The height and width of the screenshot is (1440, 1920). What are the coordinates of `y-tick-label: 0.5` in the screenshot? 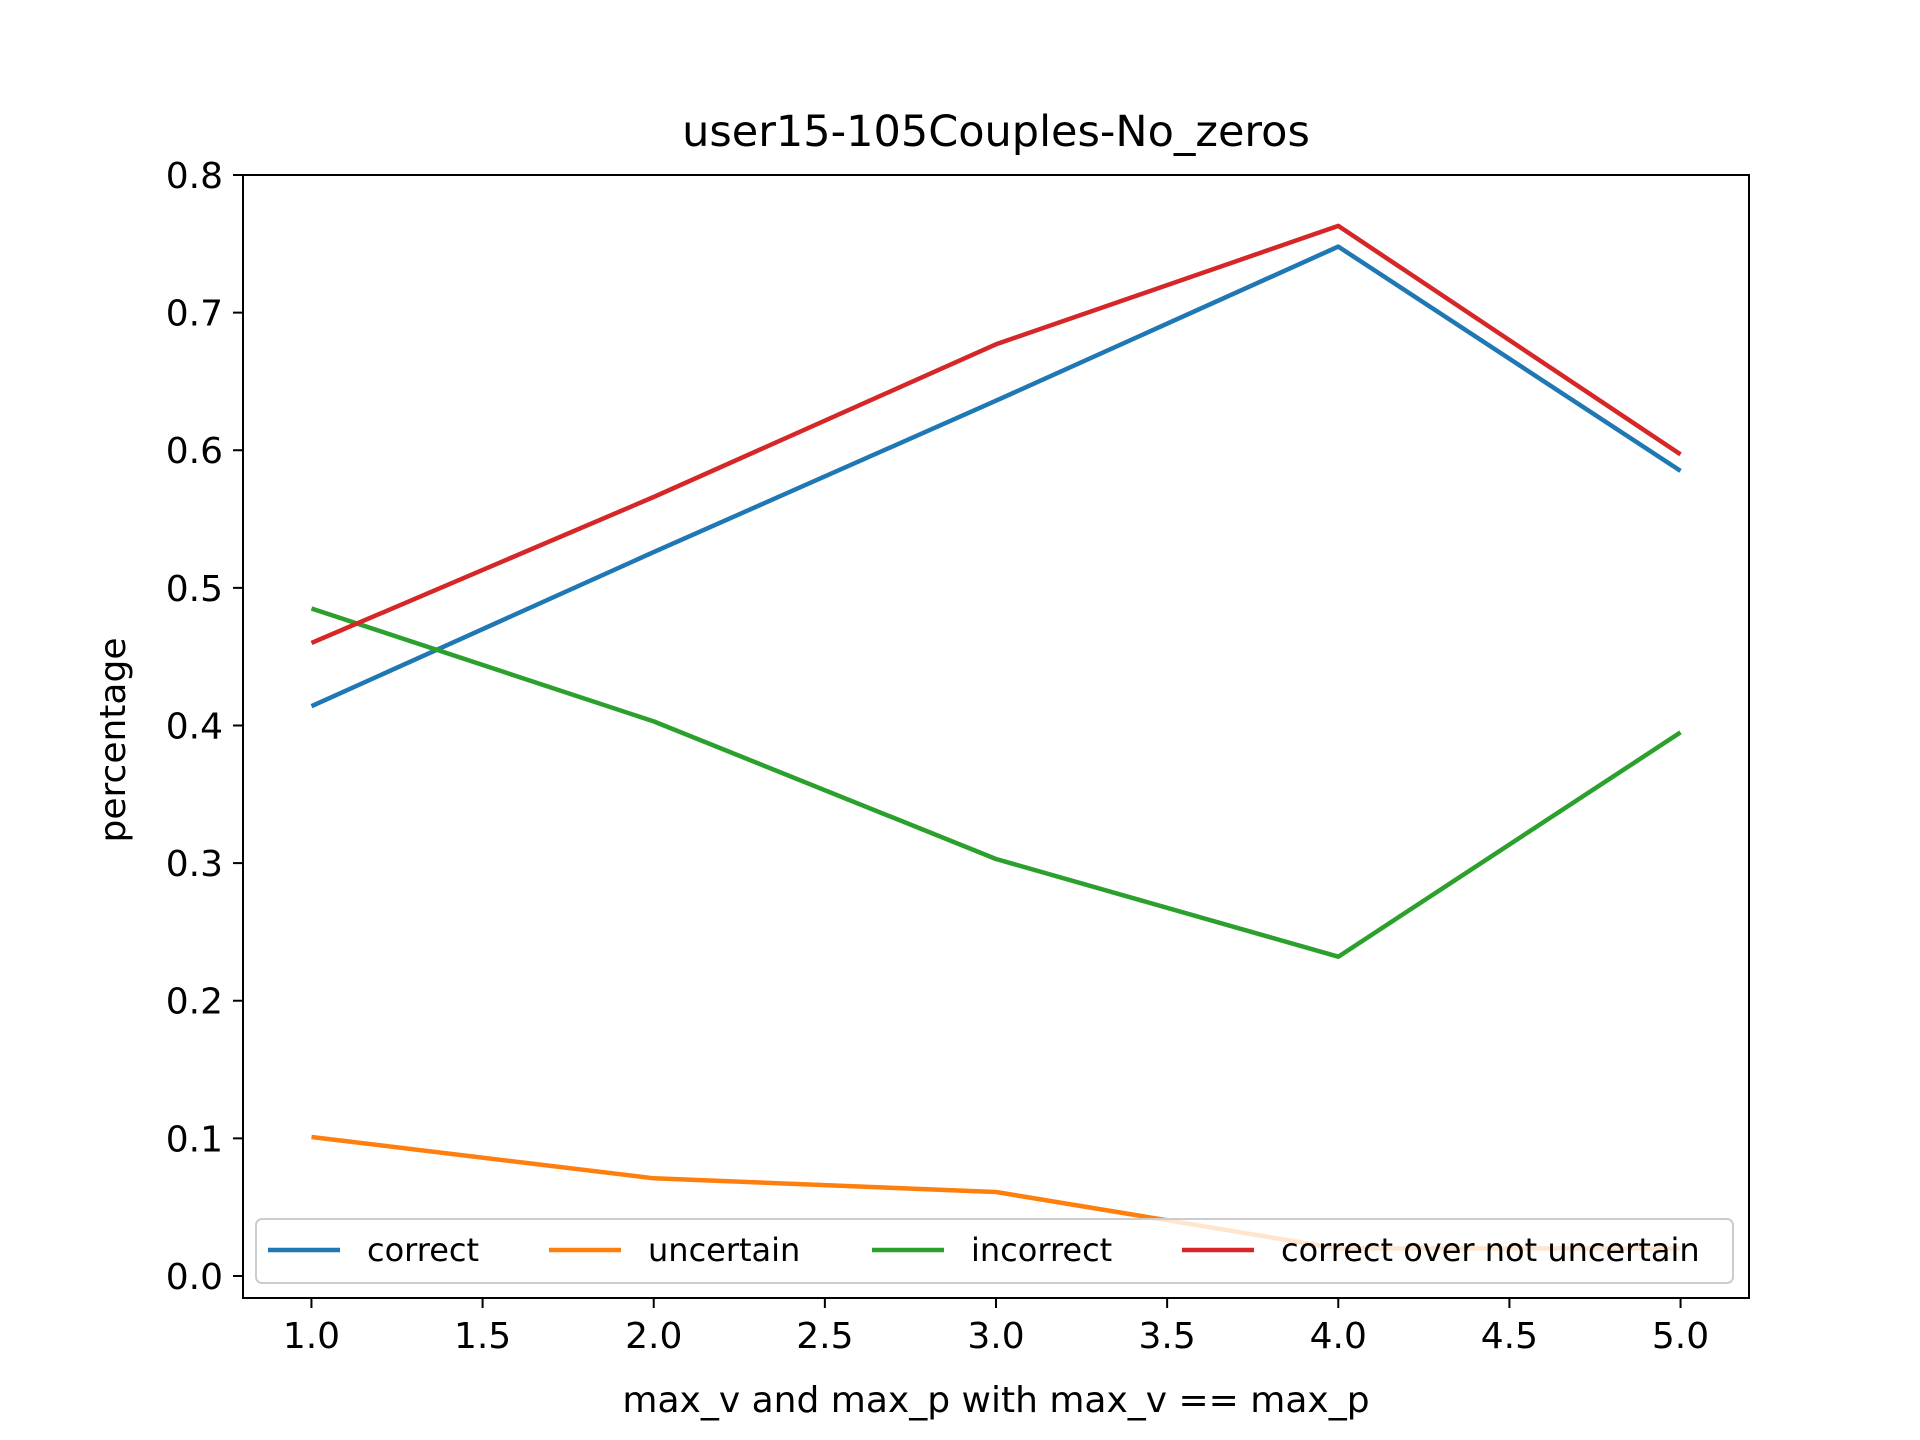 It's located at (194, 589).